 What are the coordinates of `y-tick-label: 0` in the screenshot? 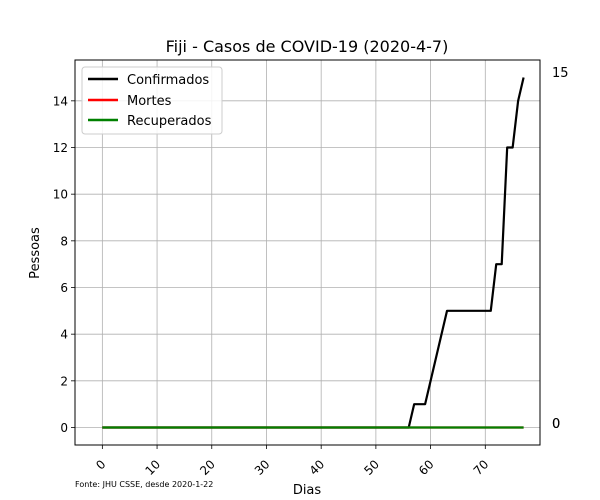 It's located at (64, 428).